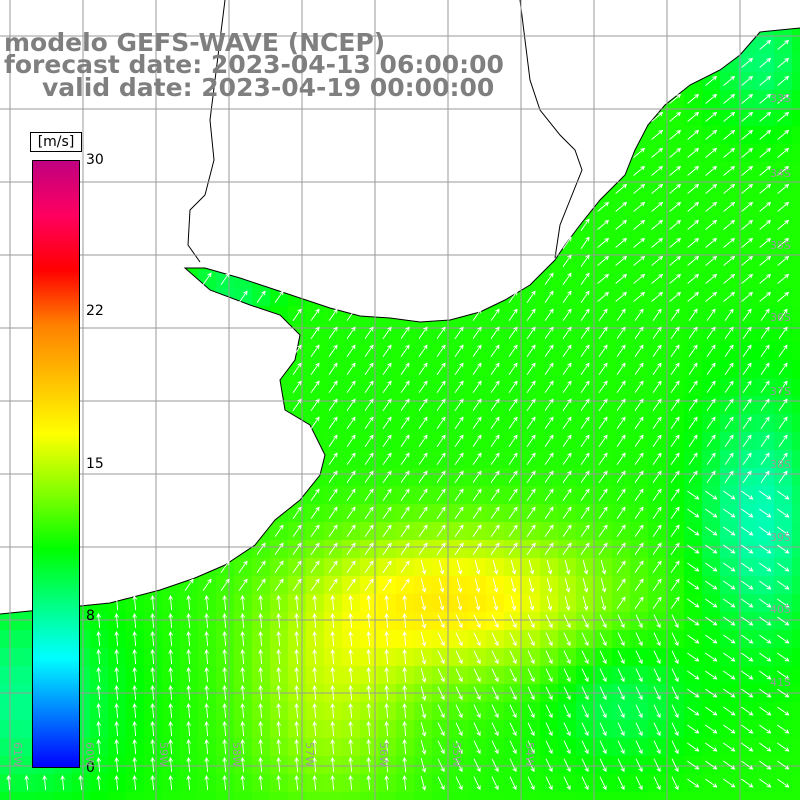  I want to click on lat-label: 36S, so click(780, 317).